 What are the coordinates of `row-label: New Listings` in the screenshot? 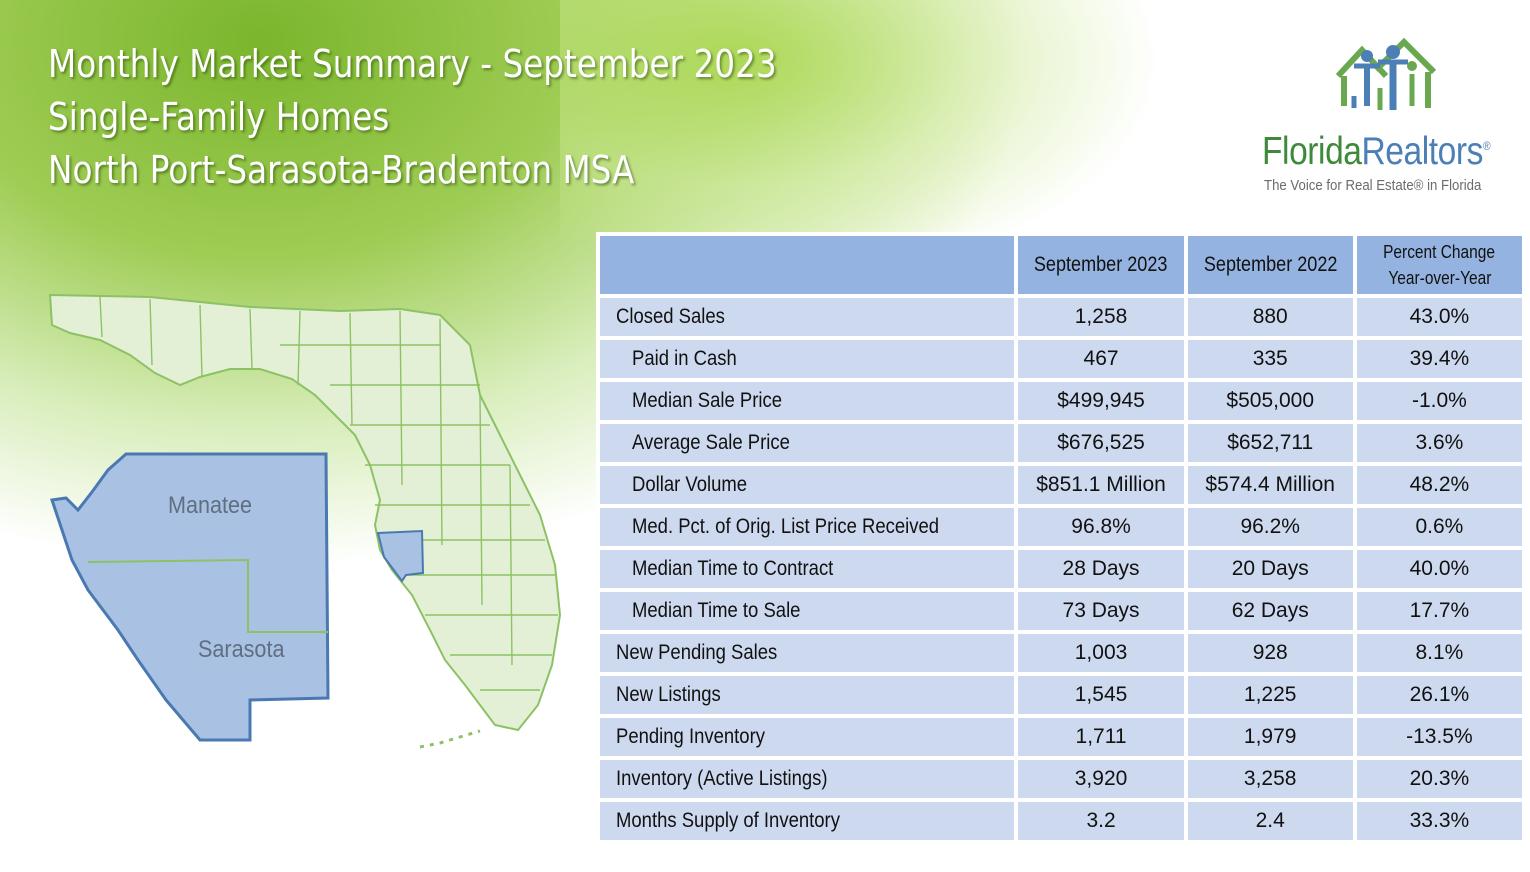 It's located at (807, 695).